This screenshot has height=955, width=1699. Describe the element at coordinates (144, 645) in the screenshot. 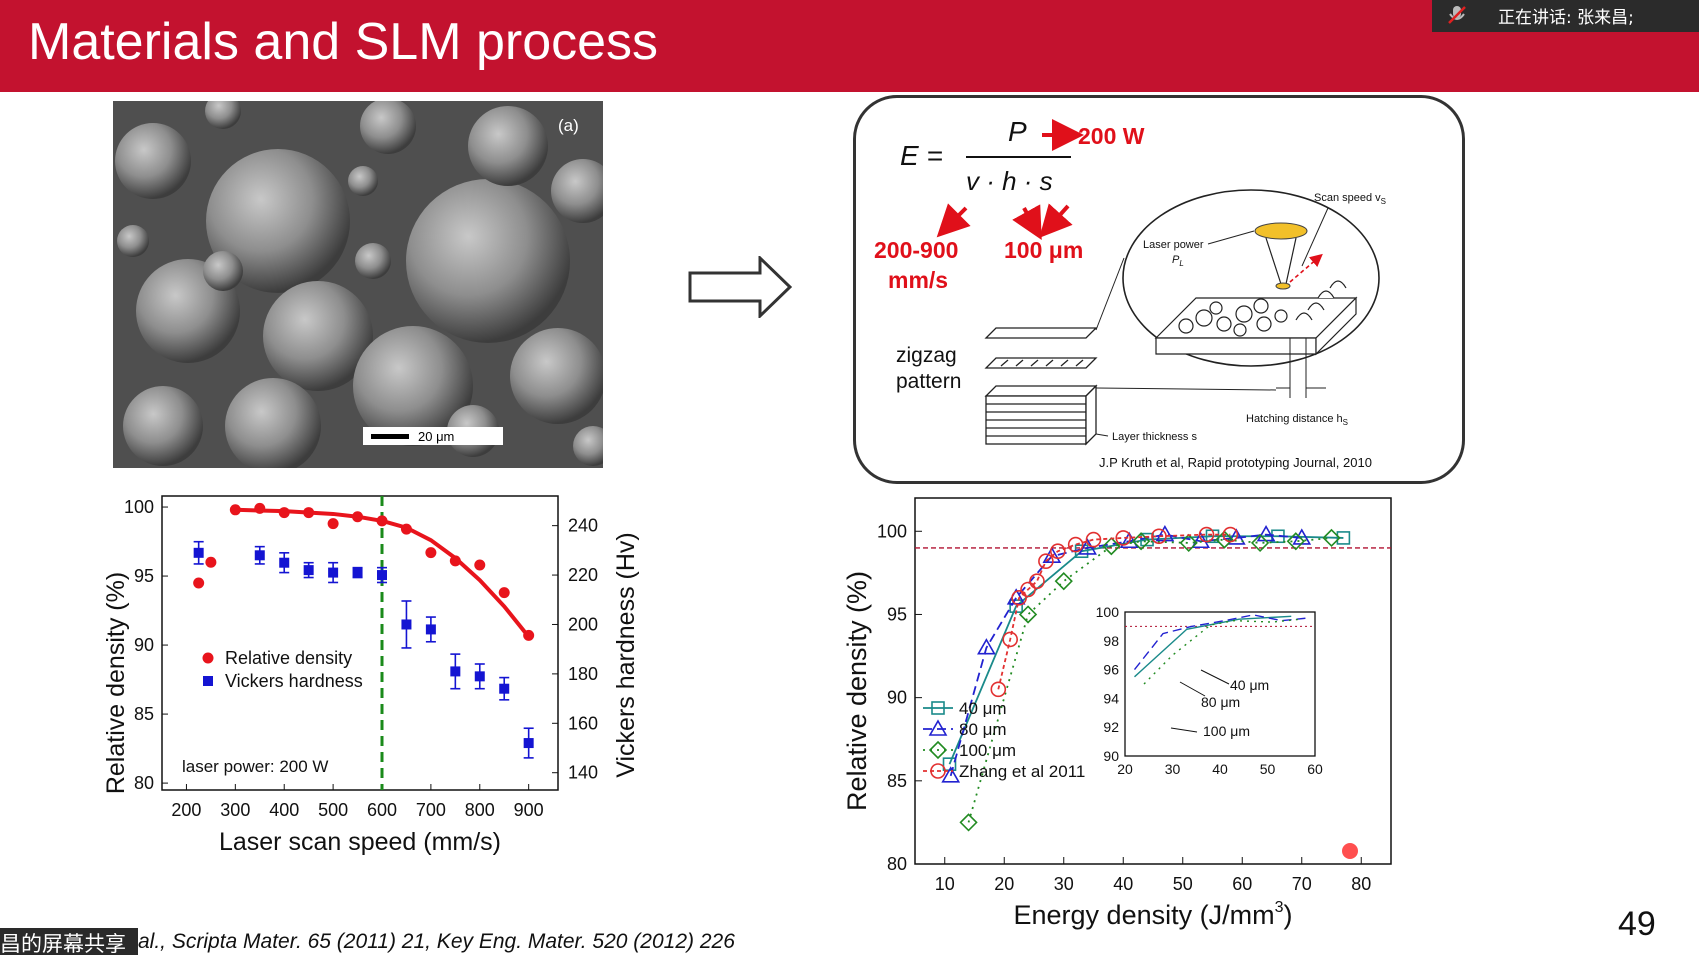

I see `y-left-tick-label: 90` at that location.